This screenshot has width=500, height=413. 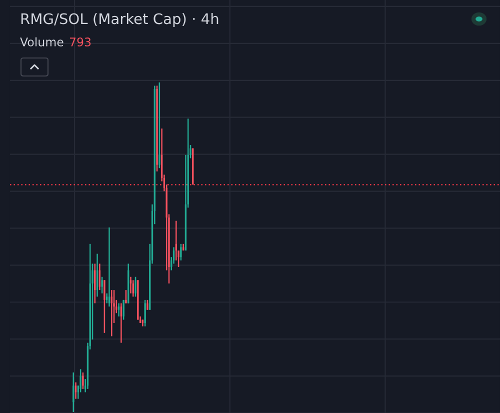 What do you see at coordinates (42, 41) in the screenshot?
I see `text: Volume` at bounding box center [42, 41].